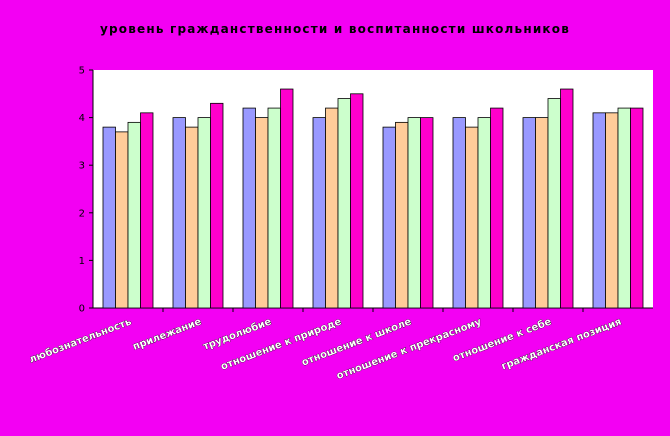  What do you see at coordinates (81, 341) in the screenshot?
I see `x-tick-label: любознательность` at bounding box center [81, 341].